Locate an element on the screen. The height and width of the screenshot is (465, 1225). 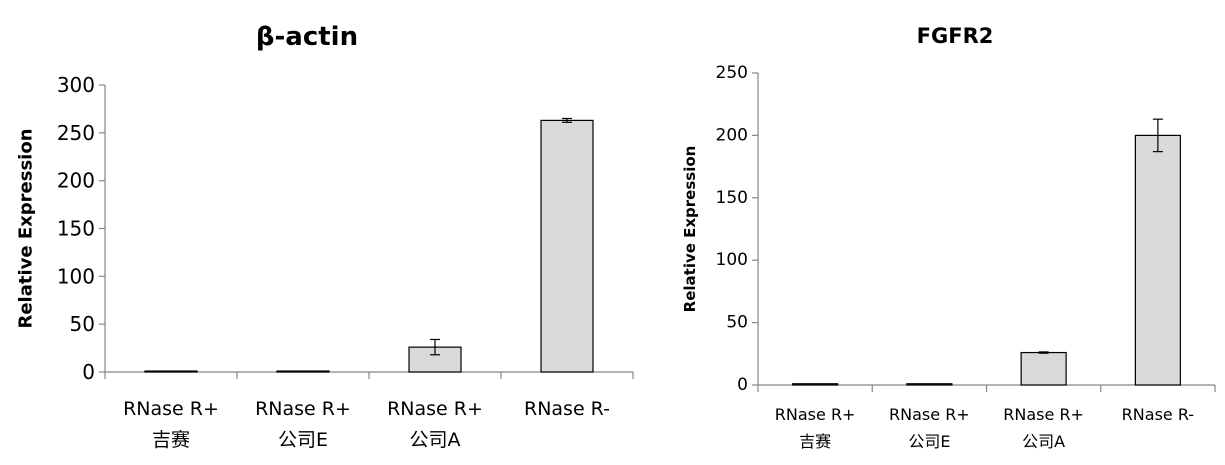
y-tick-label: 300 is located at coordinates (76, 85).